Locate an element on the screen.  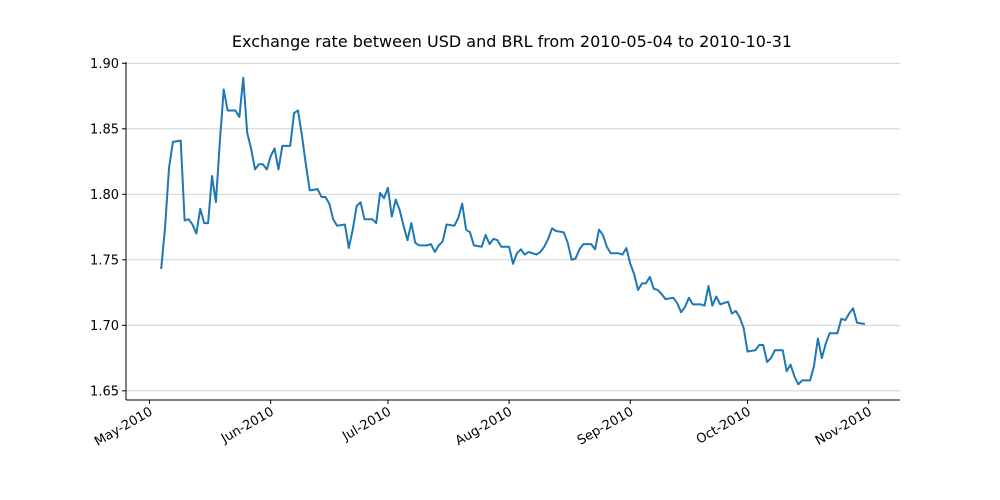
x-tick-label: Nov-2010 is located at coordinates (844, 426).